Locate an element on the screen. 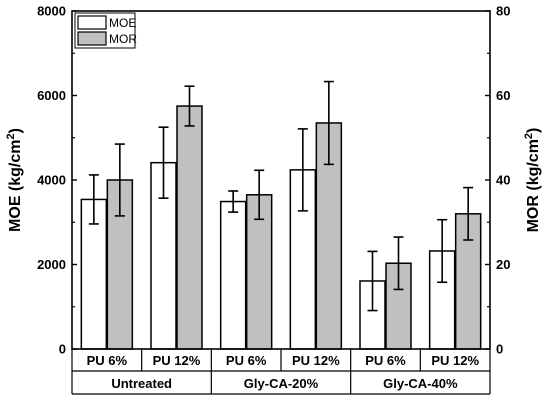  right-tick-label: 20 is located at coordinates (503, 264).